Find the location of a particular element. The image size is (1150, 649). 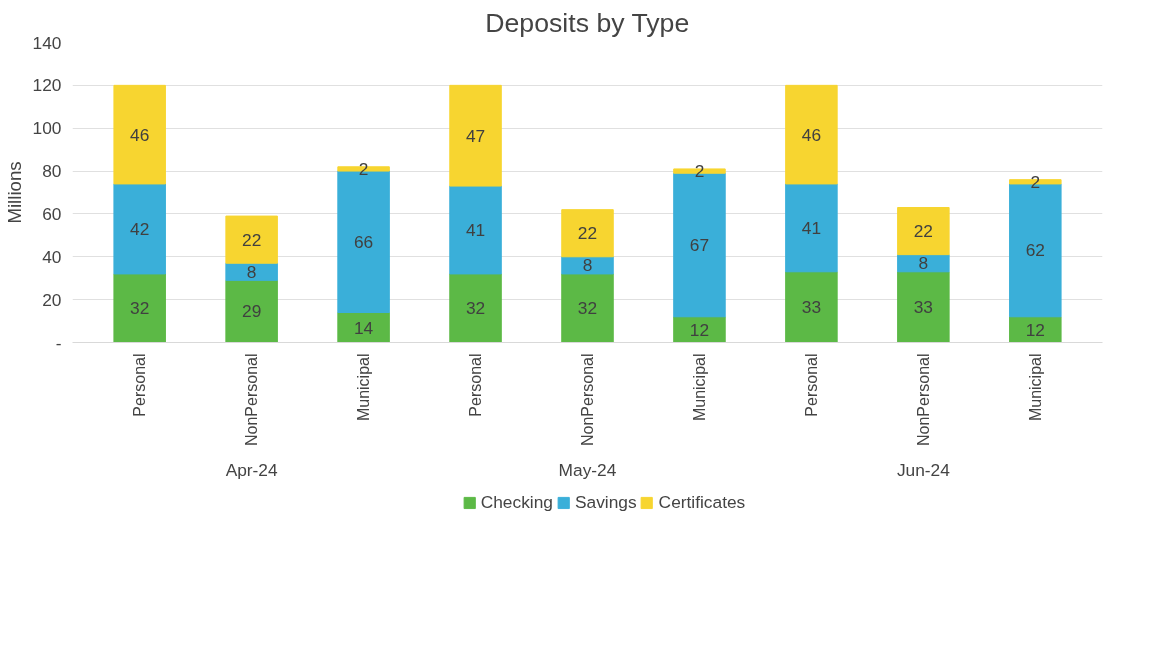

text: Apr-24 is located at coordinates (251, 469).